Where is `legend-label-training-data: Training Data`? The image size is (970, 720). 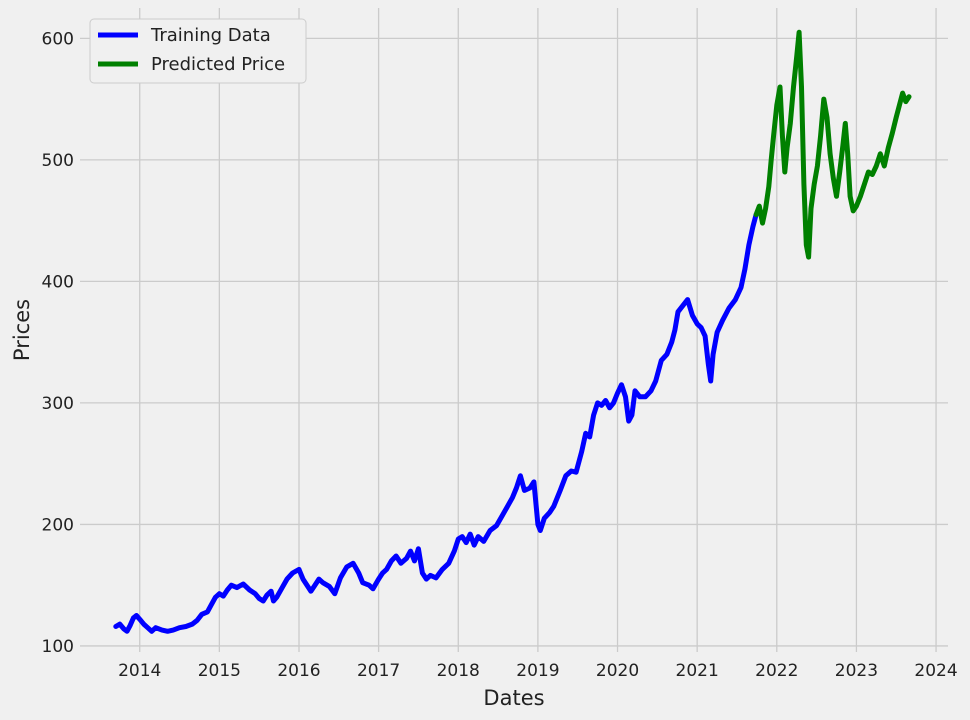
legend-label-training-data: Training Data is located at coordinates (210, 35).